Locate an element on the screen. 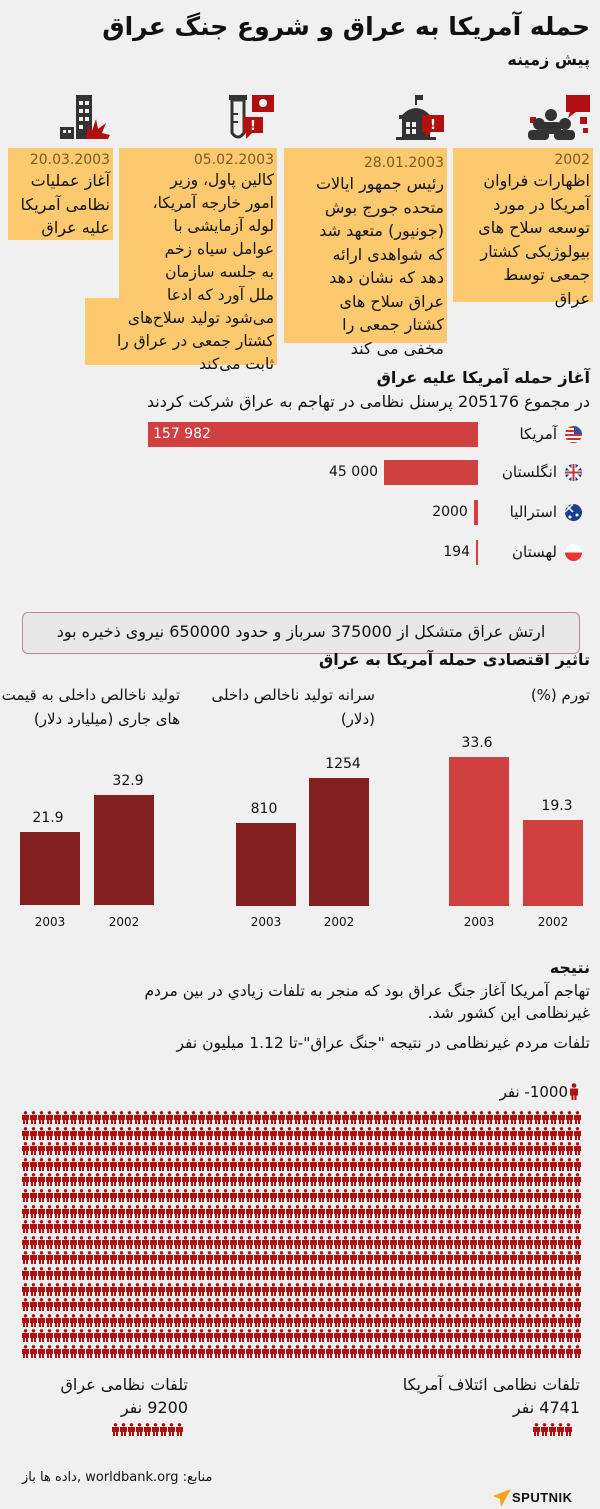  timeline-text-line: نظامی آمریکا is located at coordinates (65, 204).